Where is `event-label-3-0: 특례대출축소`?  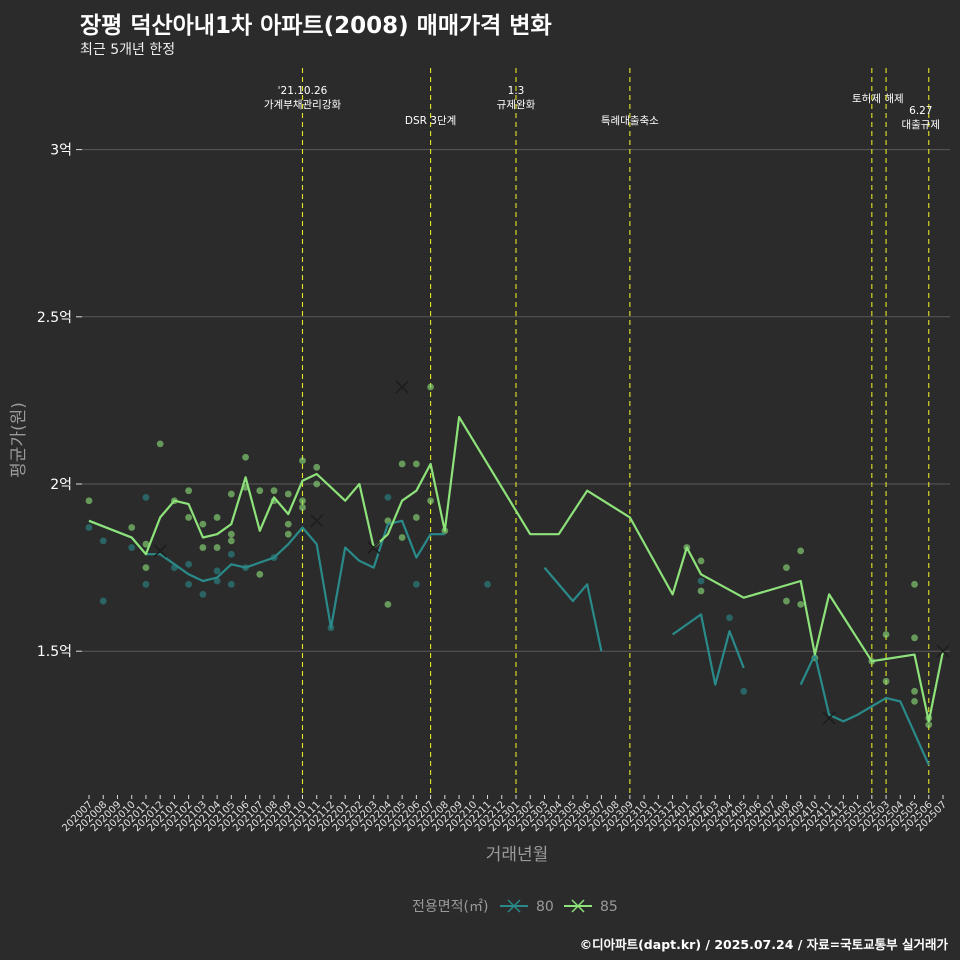
event-label-3-0: 특례대출축소 is located at coordinates (630, 121).